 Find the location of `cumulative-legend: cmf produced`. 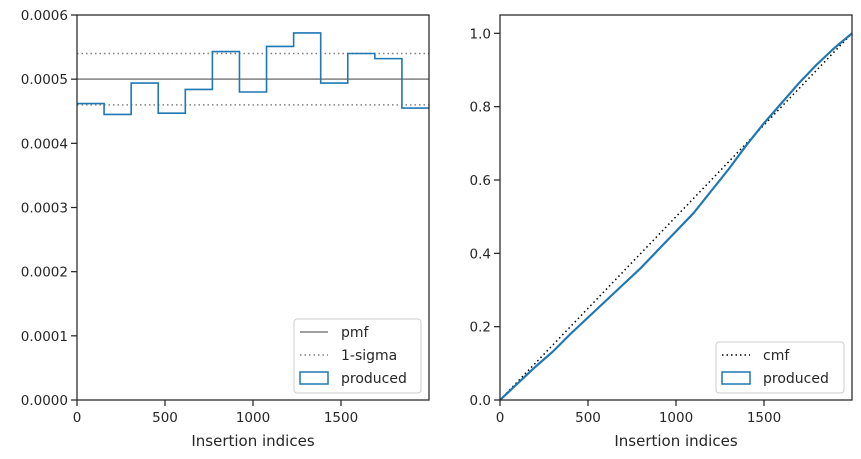

cumulative-legend: cmf produced is located at coordinates (780, 367).